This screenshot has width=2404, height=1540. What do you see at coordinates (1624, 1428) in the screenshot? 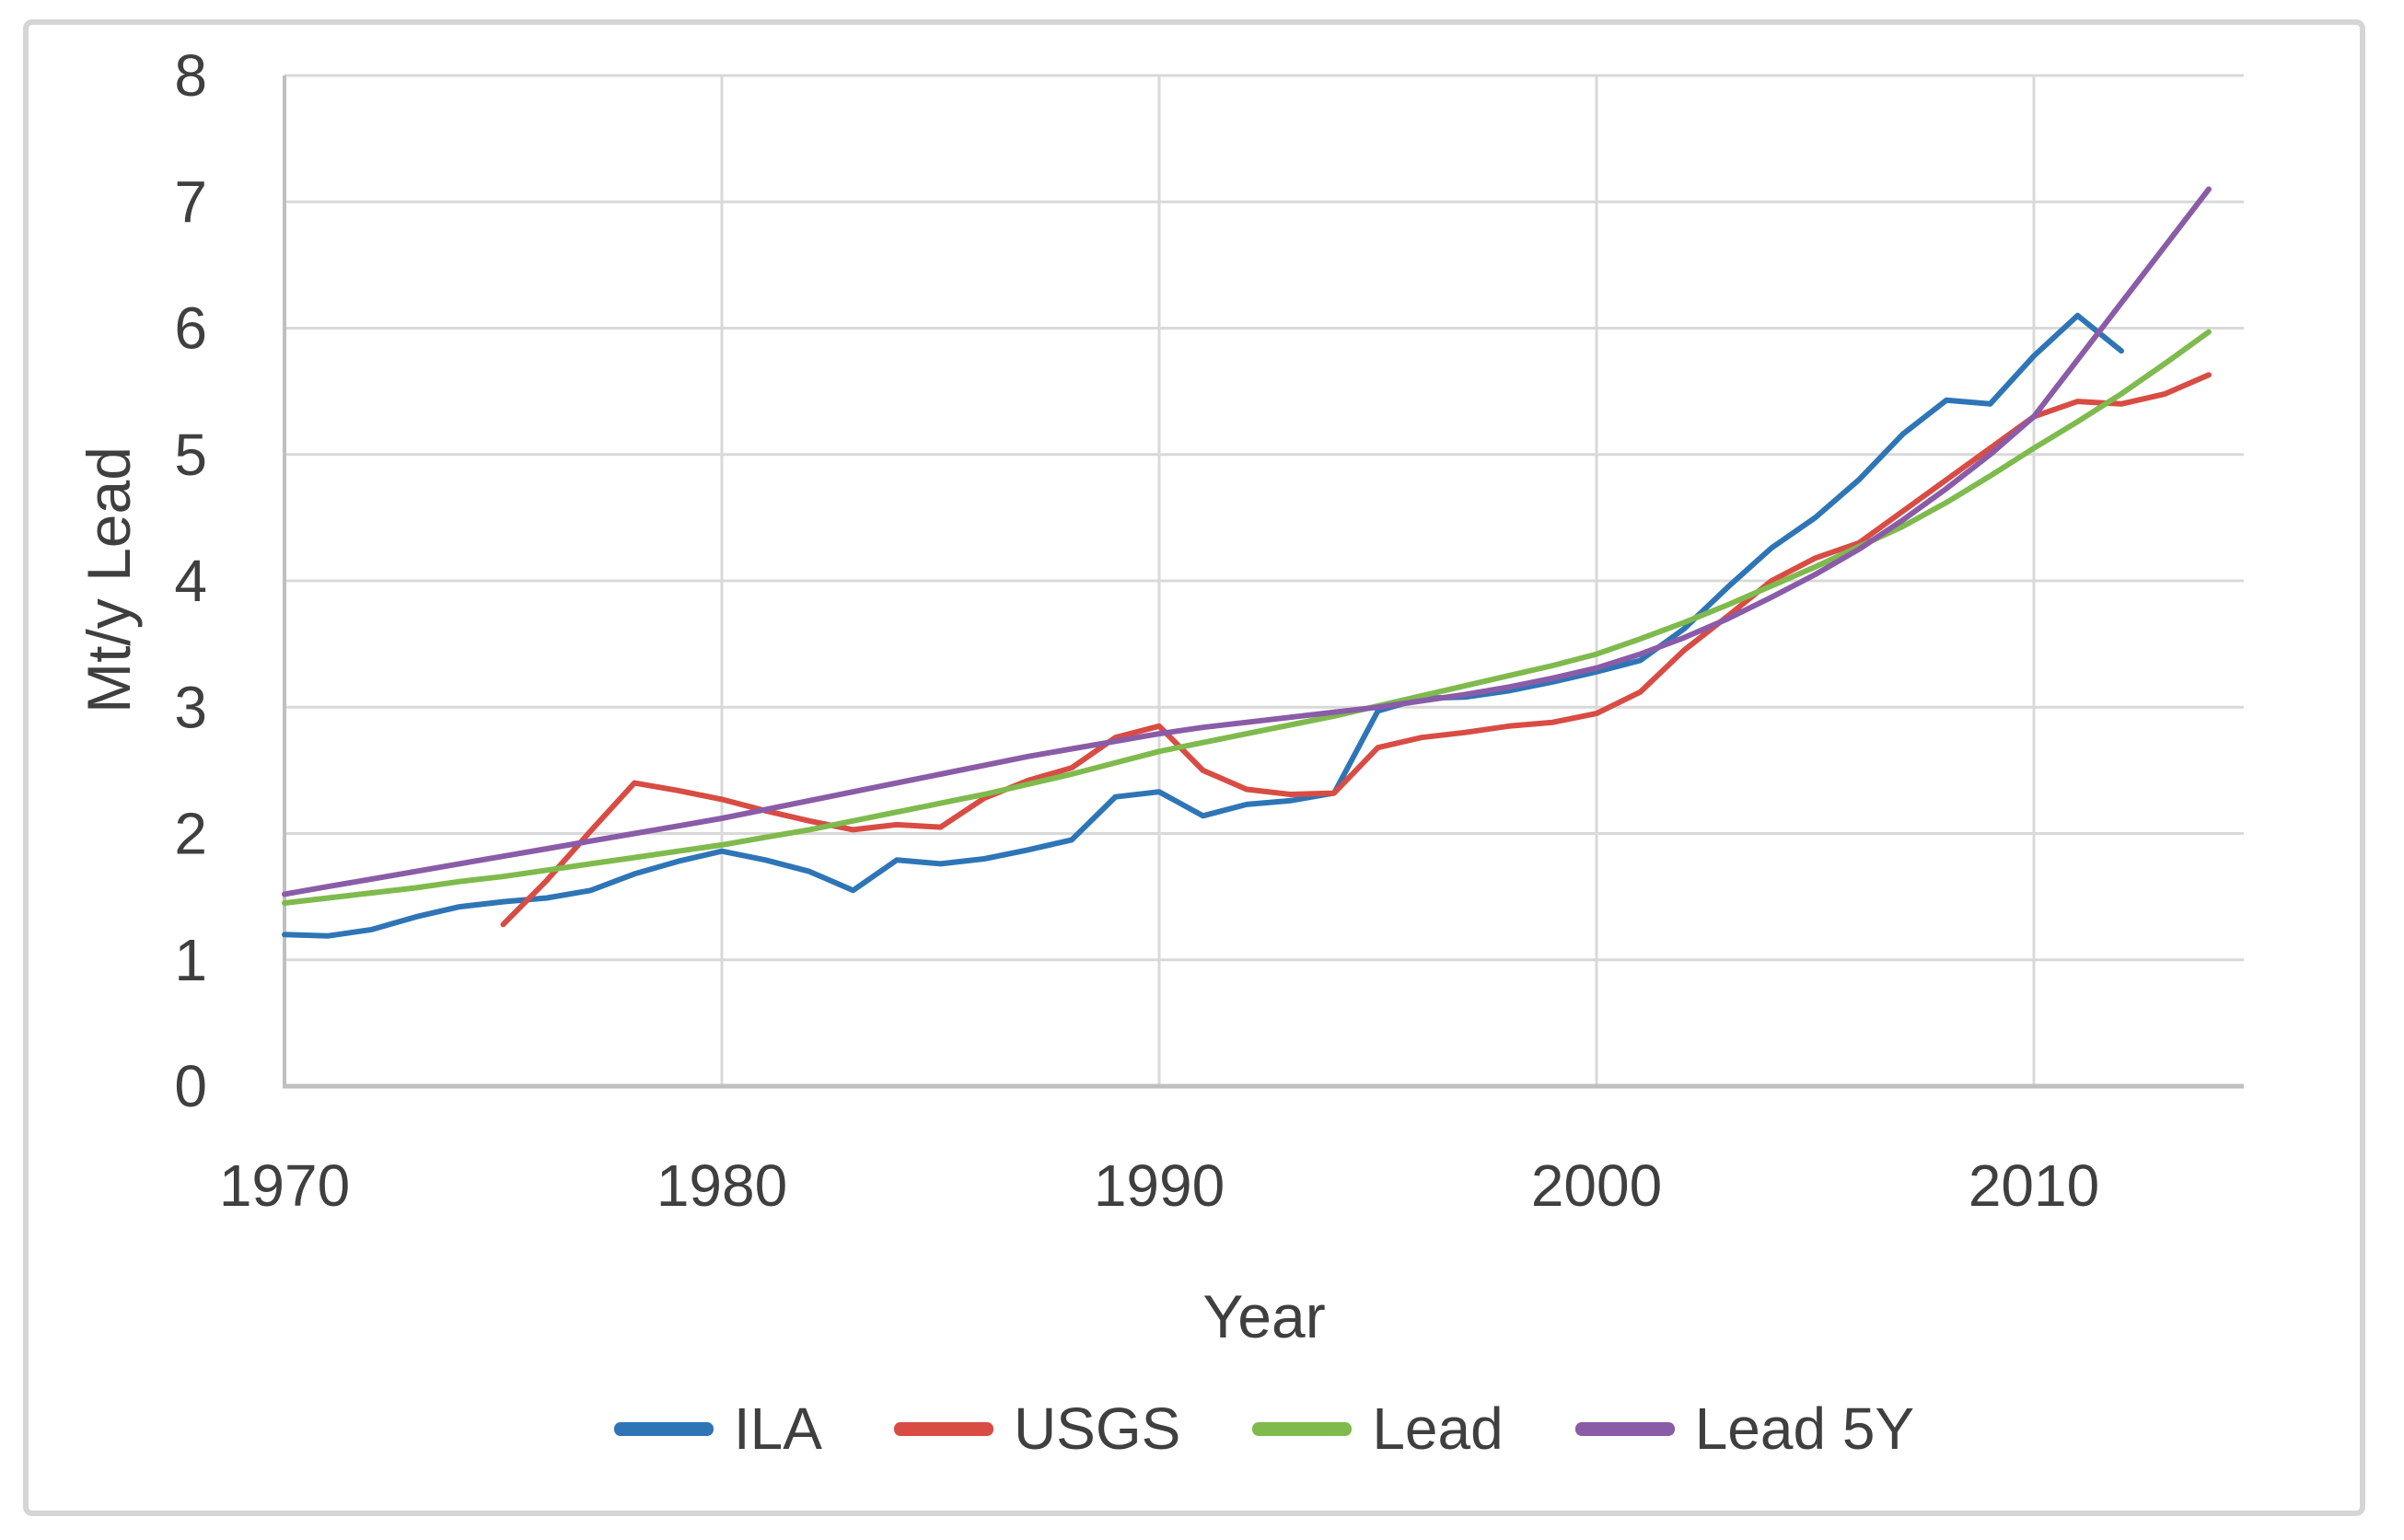
I see `lead-5y-line-swatch-icon` at bounding box center [1624, 1428].